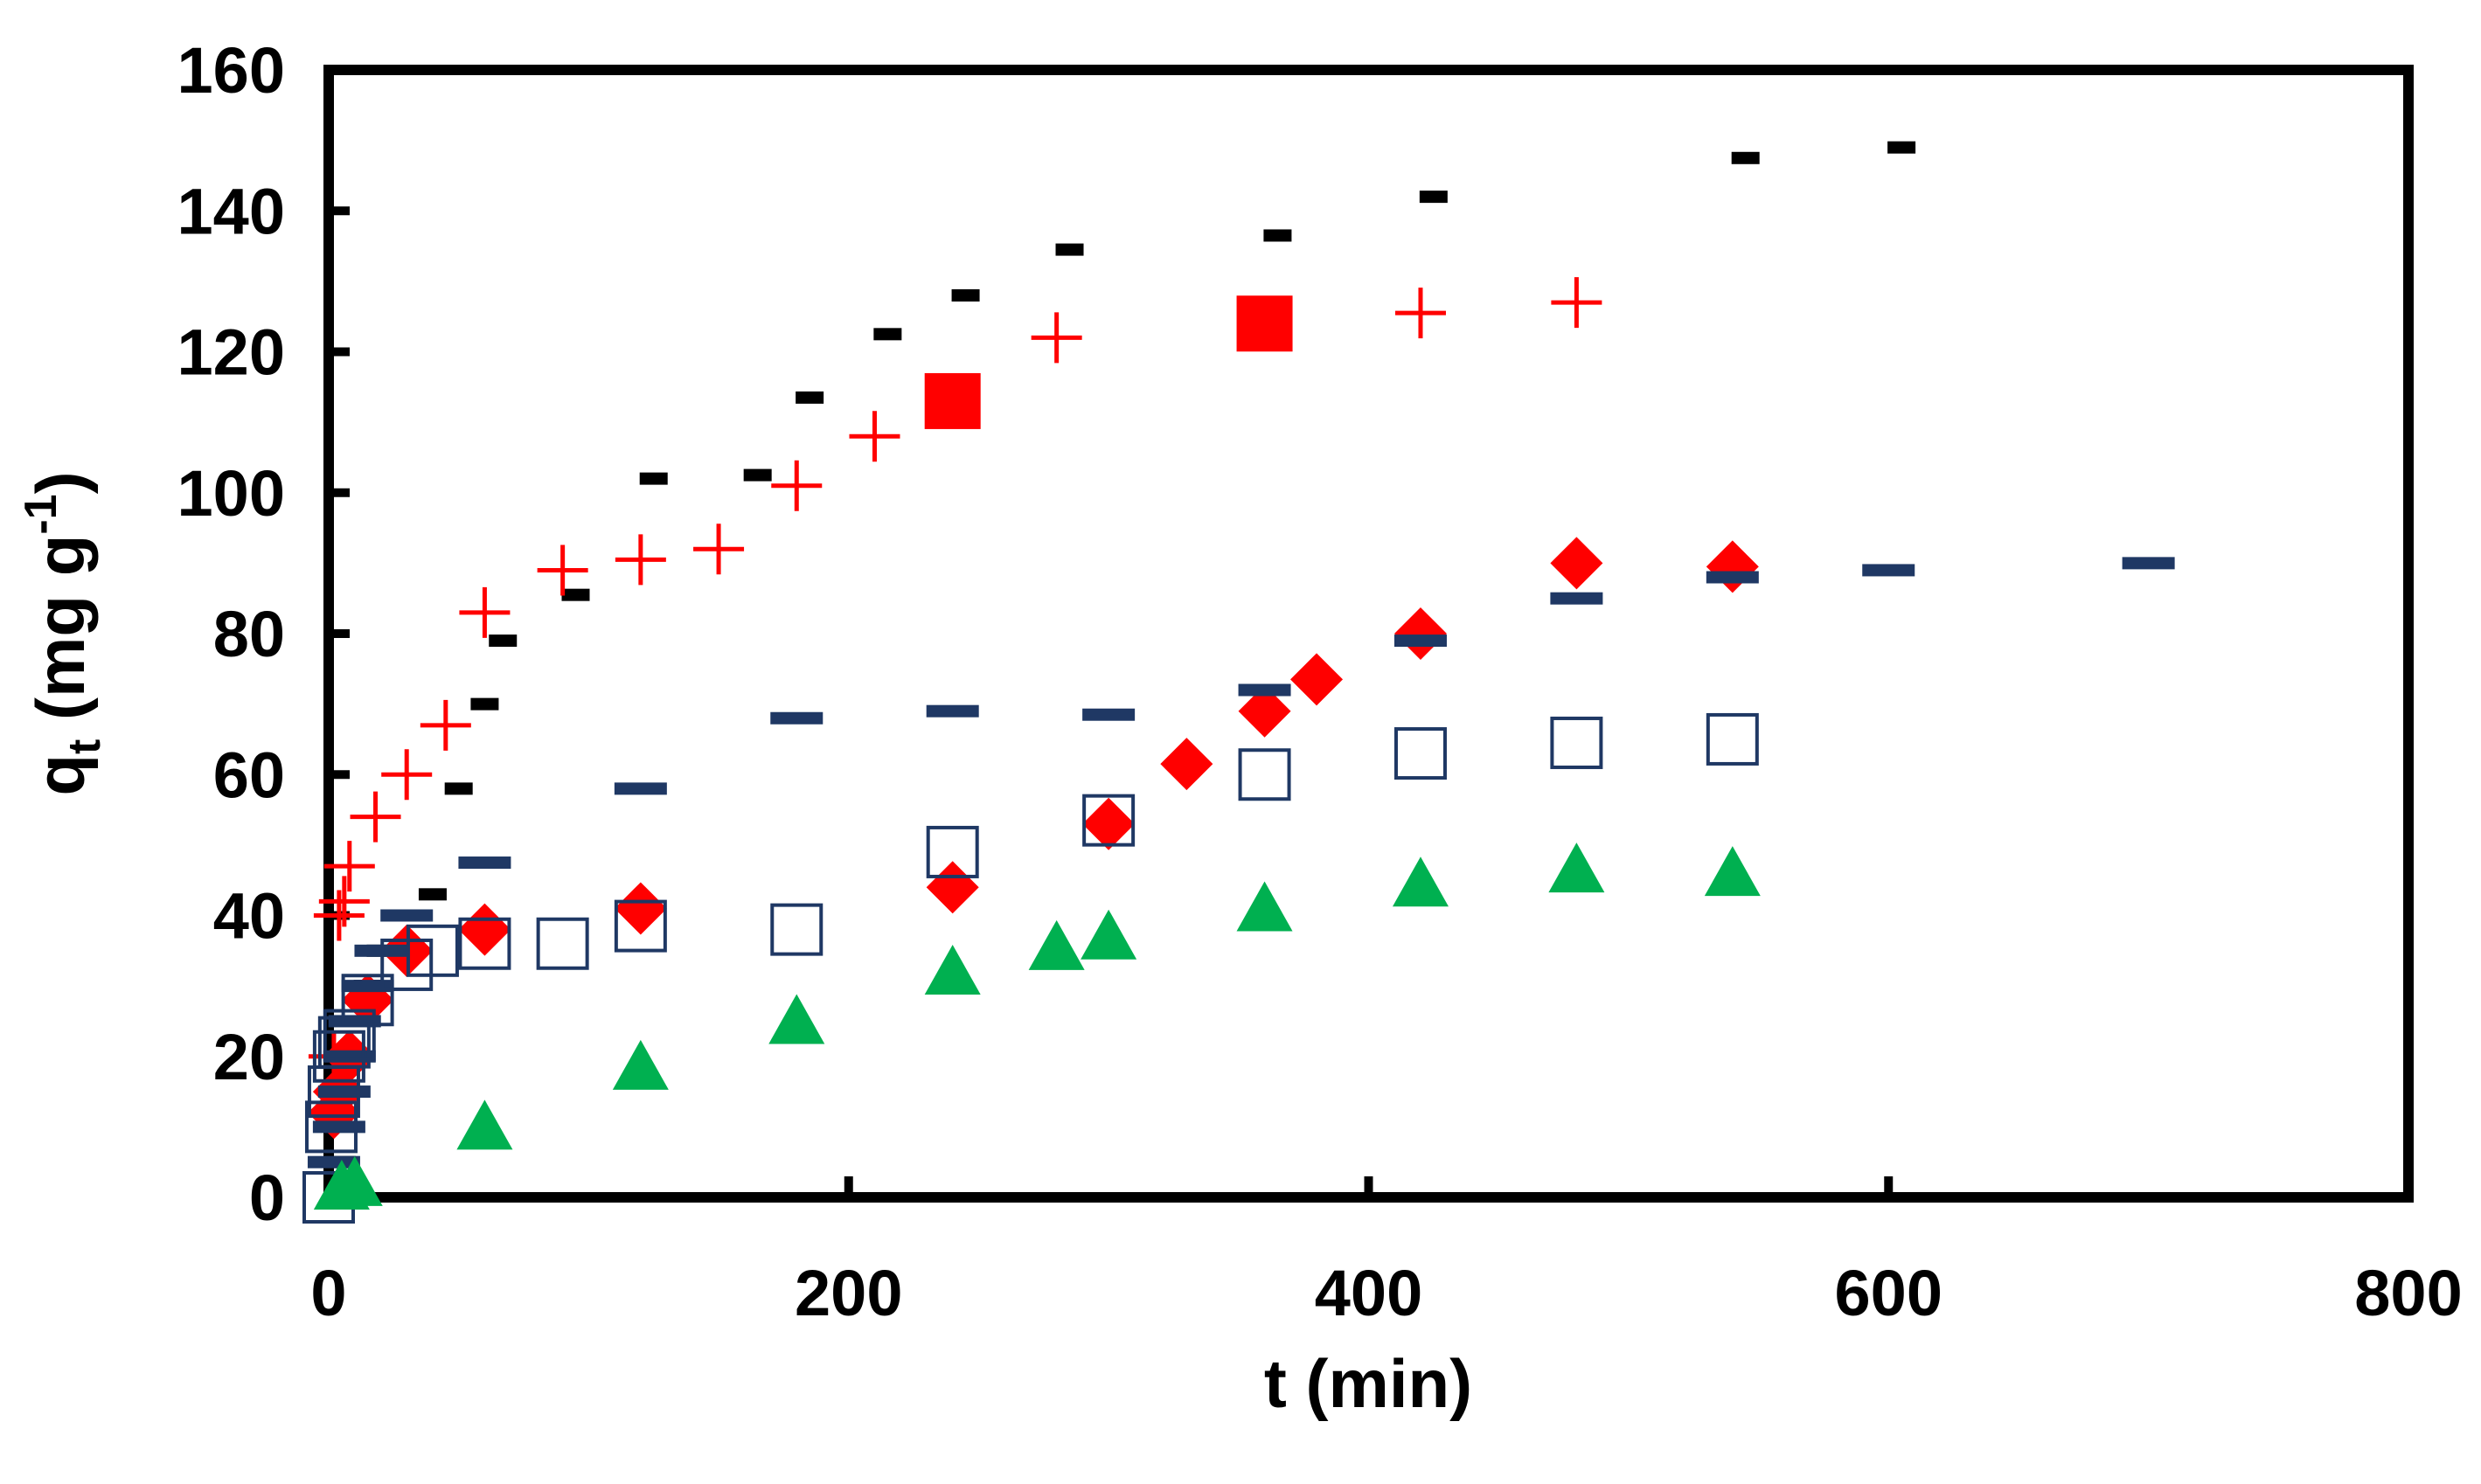 The height and width of the screenshot is (1484, 2481). I want to click on series-green-triangle, so click(1037, 1026).